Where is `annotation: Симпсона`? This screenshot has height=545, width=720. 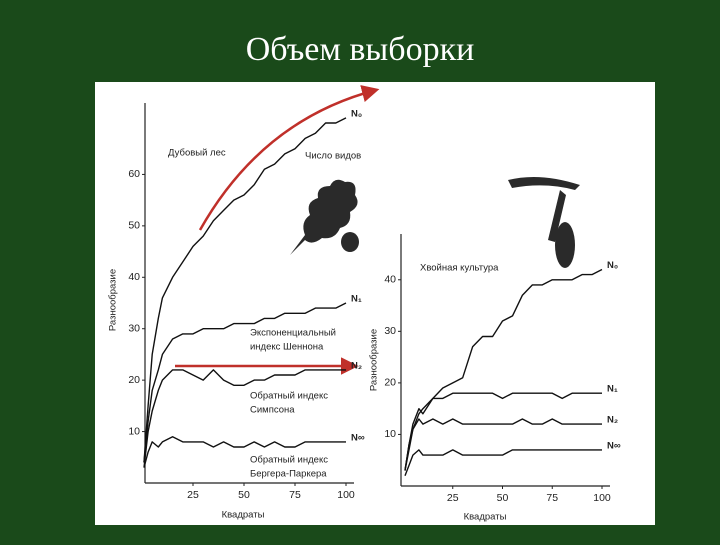 annotation: Симпсона is located at coordinates (272, 410).